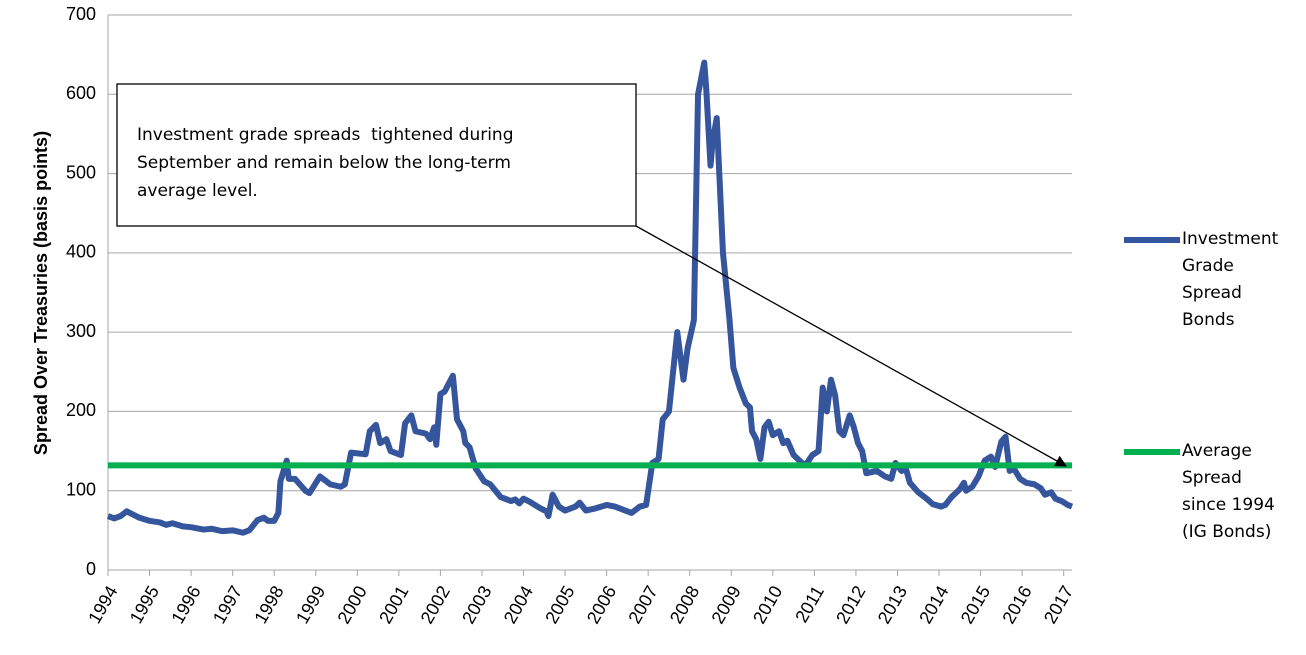 The height and width of the screenshot is (655, 1306). I want to click on x-tick-label: 2000, so click(352, 604).